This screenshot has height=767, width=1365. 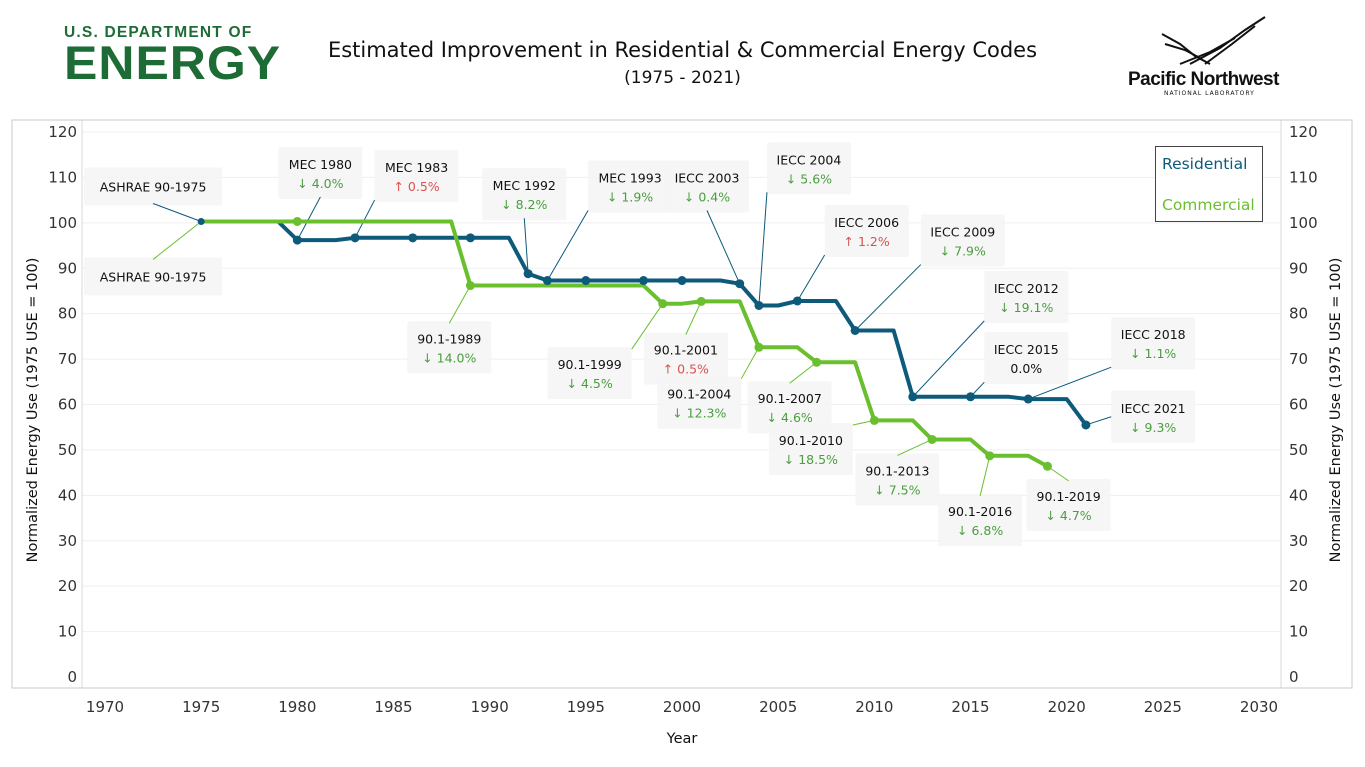 I want to click on annotation-name: MEC 1983, so click(x=416, y=167).